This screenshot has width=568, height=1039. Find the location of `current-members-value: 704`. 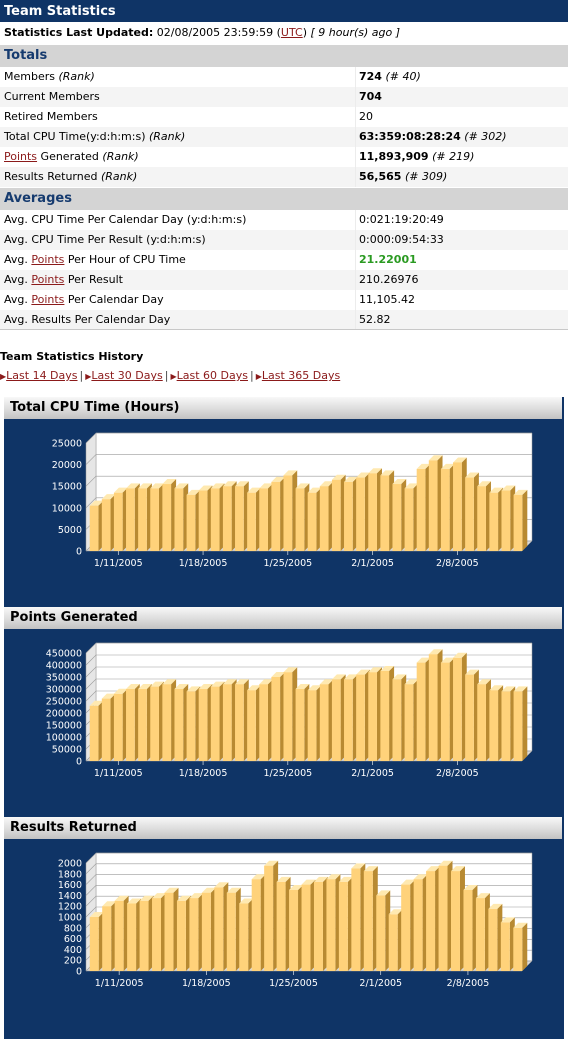

current-members-value: 704 is located at coordinates (370, 96).